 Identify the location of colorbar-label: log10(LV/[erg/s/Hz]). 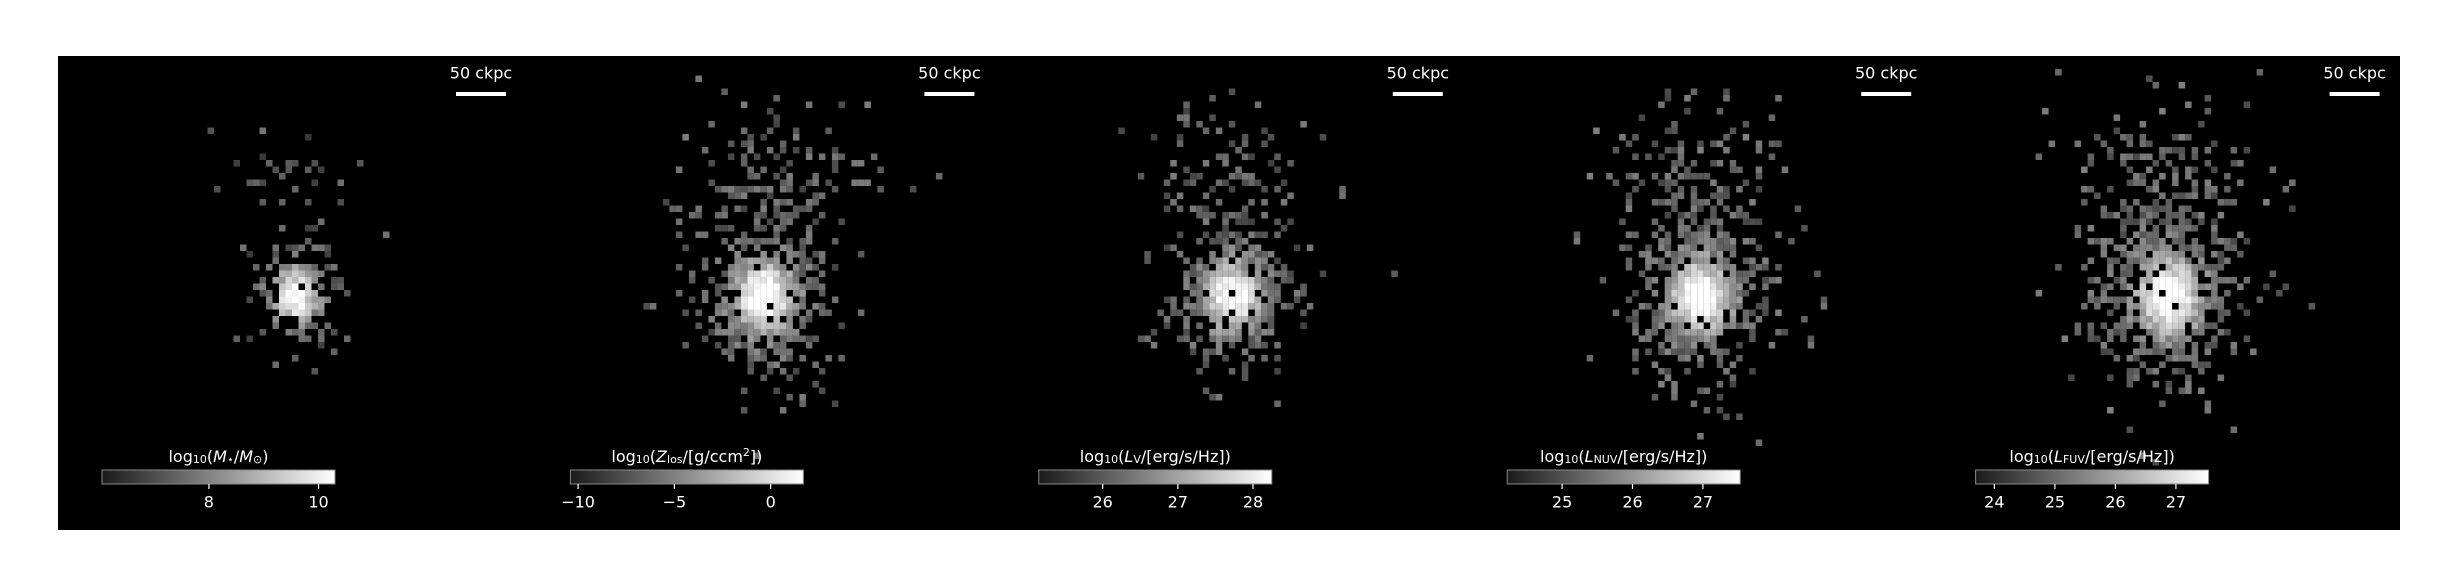
(1155, 456).